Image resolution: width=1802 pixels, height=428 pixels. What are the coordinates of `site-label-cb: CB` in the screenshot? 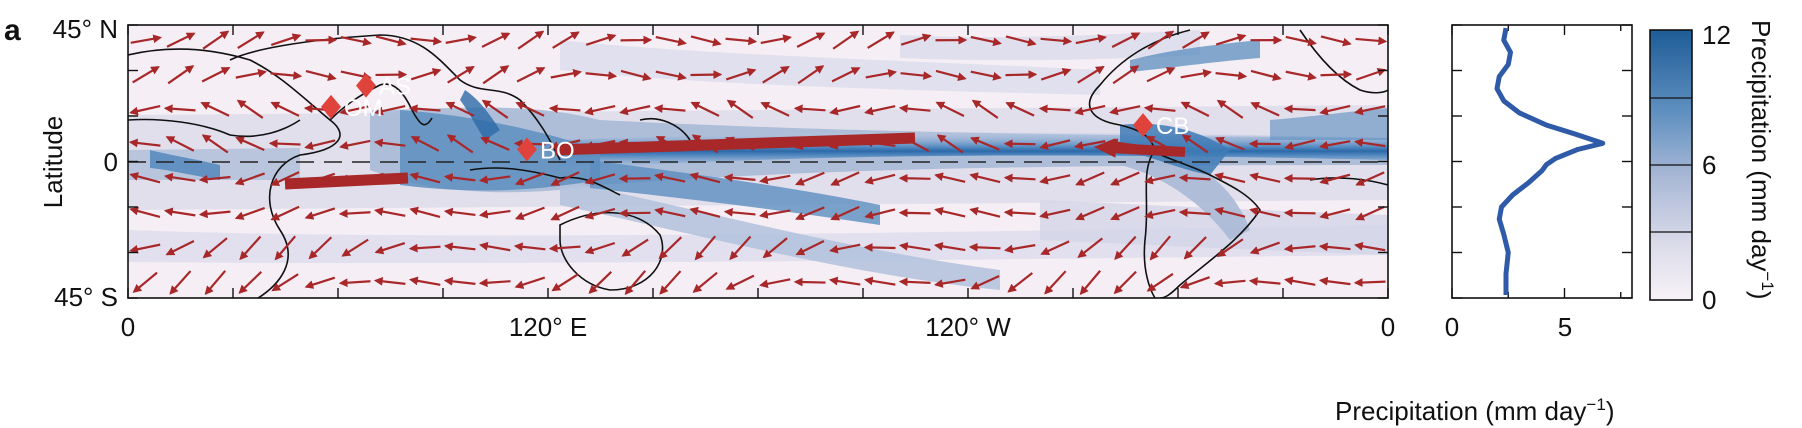 It's located at (1172, 126).